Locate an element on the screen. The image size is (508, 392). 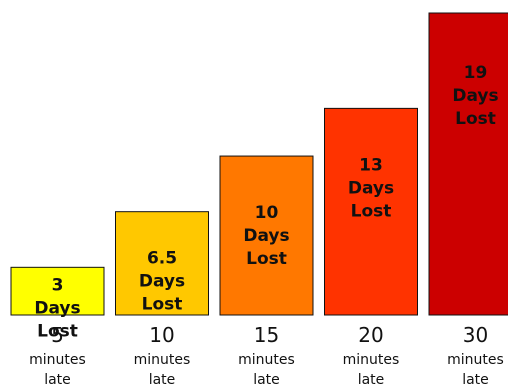
category-sublabel-30-1: minutes is located at coordinates (475, 360).